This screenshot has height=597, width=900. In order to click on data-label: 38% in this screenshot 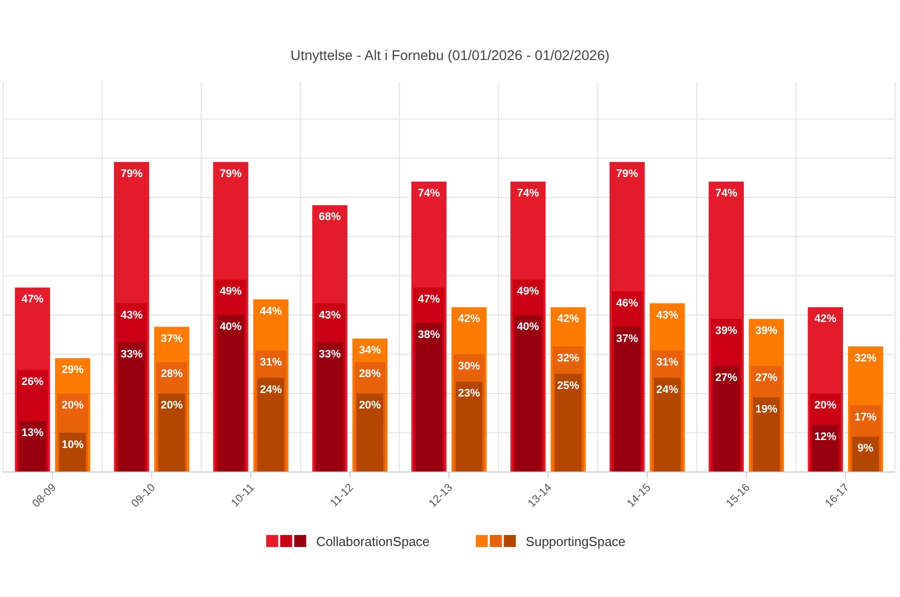, I will do `click(429, 334)`.